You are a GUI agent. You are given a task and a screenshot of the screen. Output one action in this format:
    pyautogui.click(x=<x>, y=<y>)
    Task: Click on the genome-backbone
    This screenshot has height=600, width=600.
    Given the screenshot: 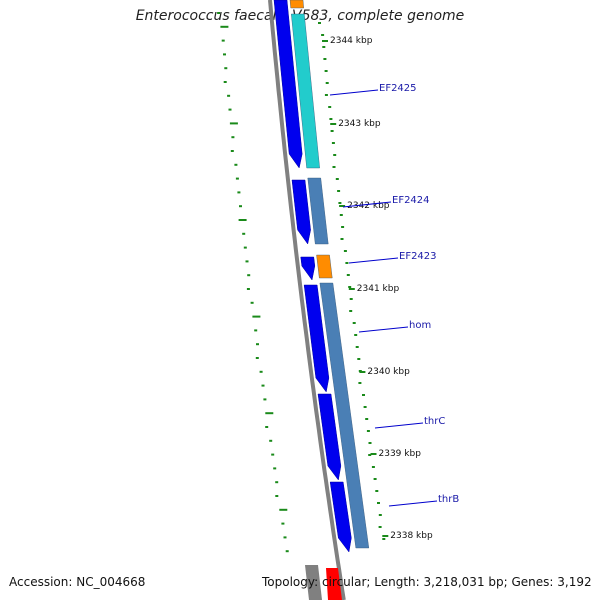 What is the action you would take?
    pyautogui.click(x=307, y=300)
    